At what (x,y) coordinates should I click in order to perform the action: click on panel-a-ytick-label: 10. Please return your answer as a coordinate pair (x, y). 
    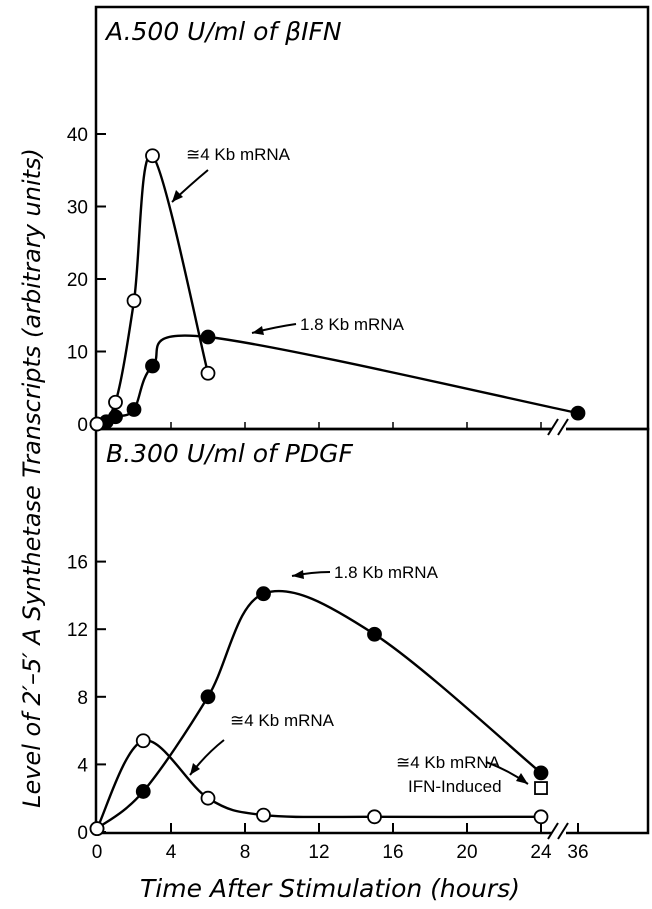
    Looking at the image, I should click on (77, 353).